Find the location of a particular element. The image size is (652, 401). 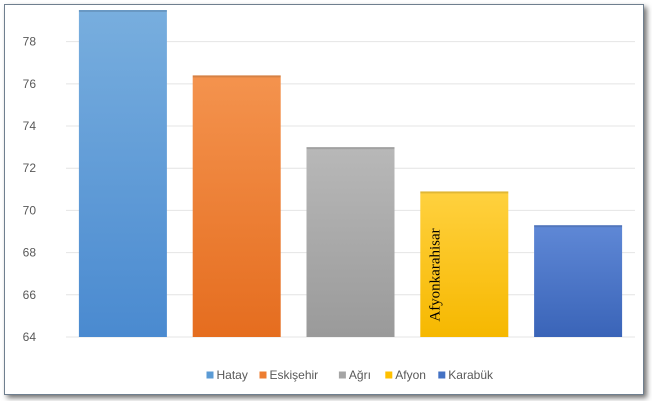

legend-label: Karabük is located at coordinates (471, 375).